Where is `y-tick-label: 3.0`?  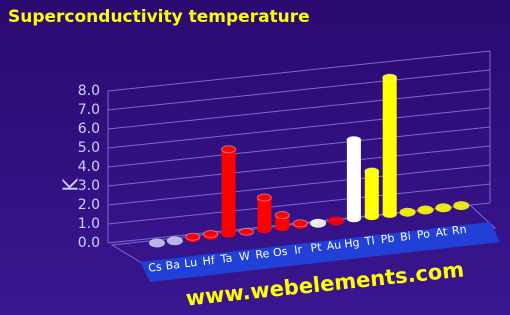
y-tick-label: 3.0 is located at coordinates (89, 186).